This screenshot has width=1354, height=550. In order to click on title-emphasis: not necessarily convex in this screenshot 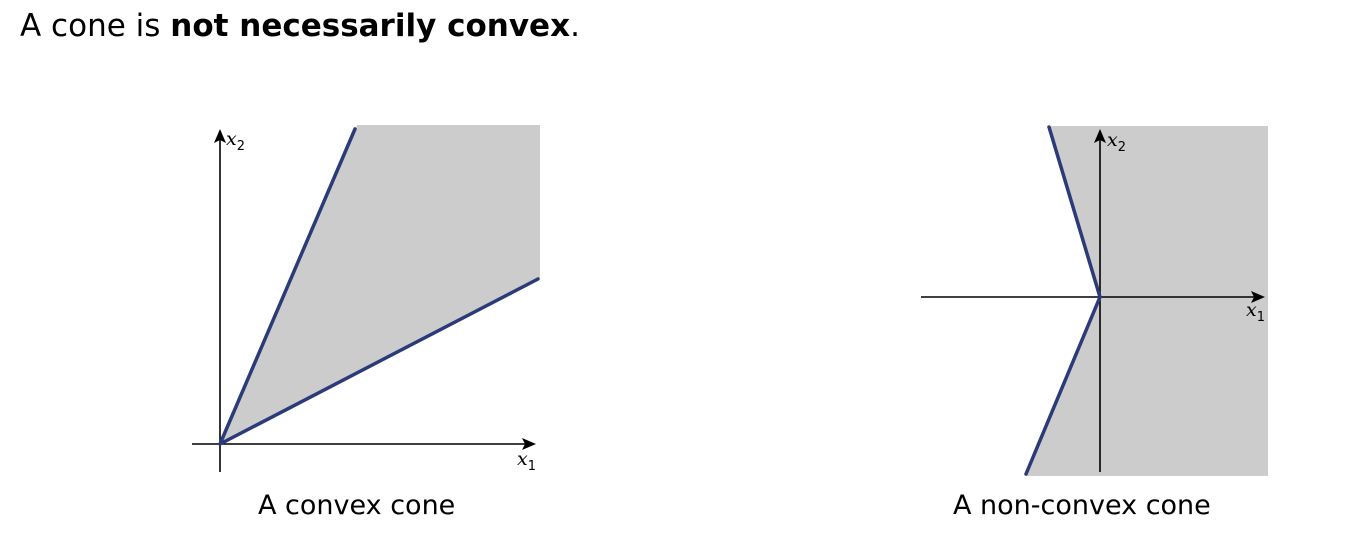, I will do `click(370, 26)`.